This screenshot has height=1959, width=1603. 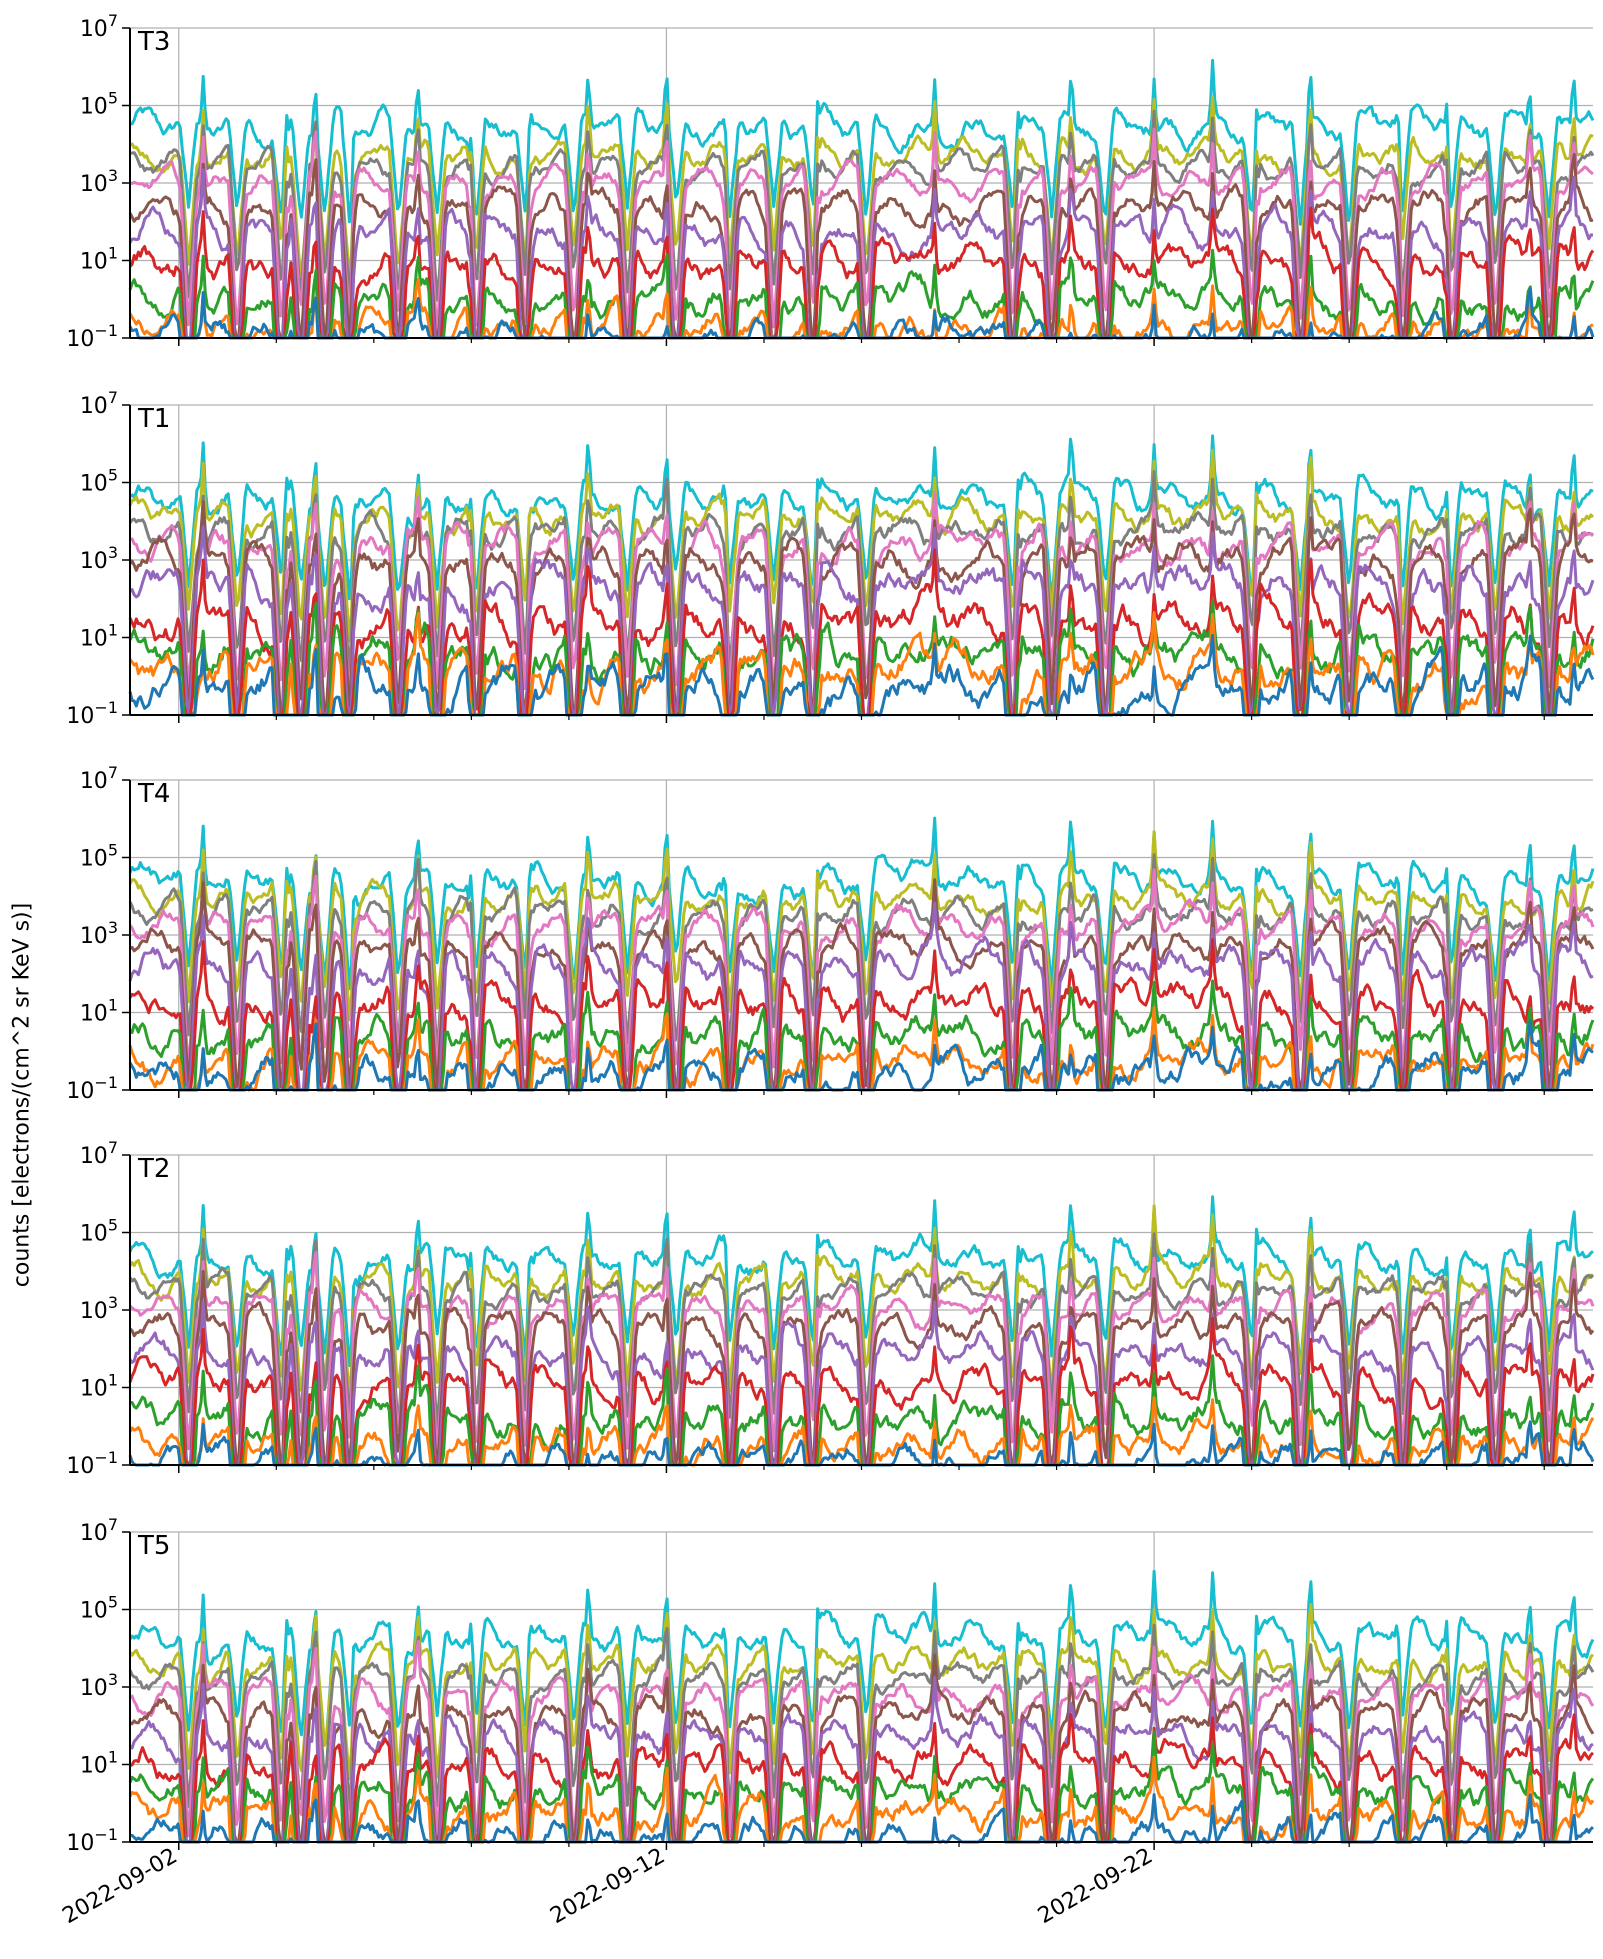 I want to click on x-tick-label: 2022-09-22, so click(x=1095, y=1887).